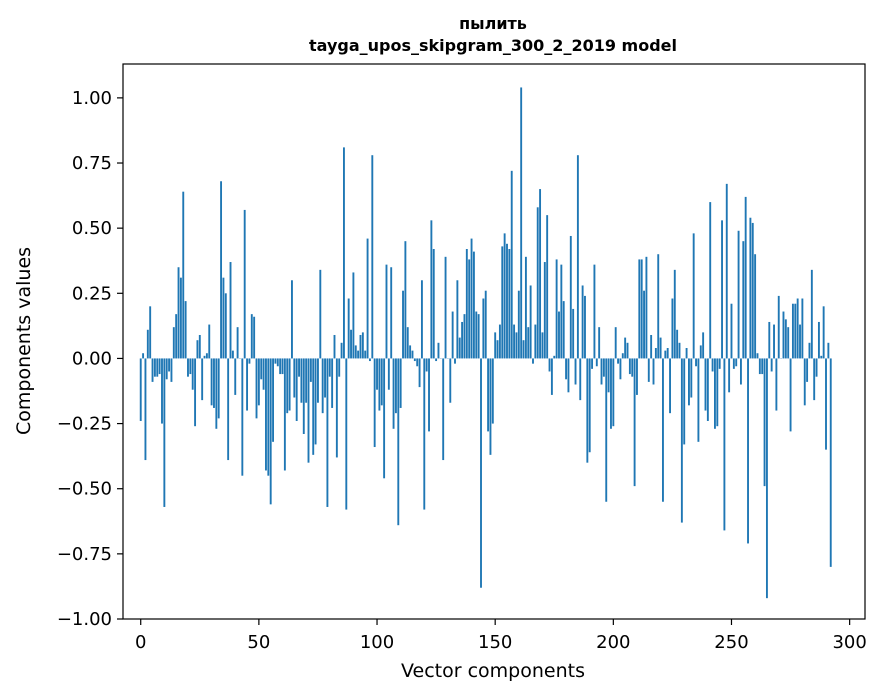  Describe the element at coordinates (258, 642) in the screenshot. I see `x-tick-label: 50` at that location.